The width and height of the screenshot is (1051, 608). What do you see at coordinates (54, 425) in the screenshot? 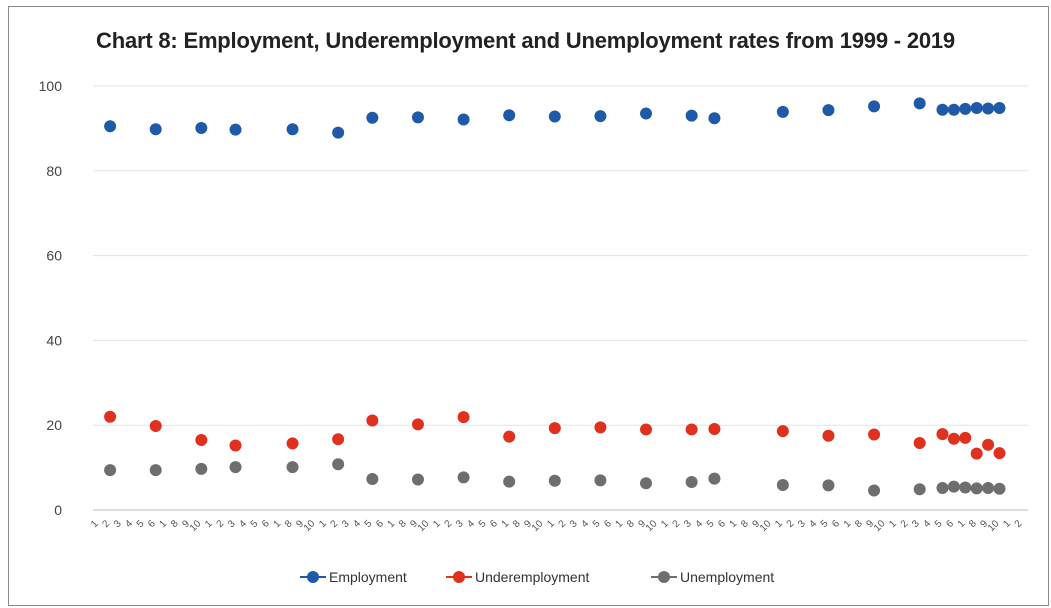
I see `y-tick-label: 20` at bounding box center [54, 425].